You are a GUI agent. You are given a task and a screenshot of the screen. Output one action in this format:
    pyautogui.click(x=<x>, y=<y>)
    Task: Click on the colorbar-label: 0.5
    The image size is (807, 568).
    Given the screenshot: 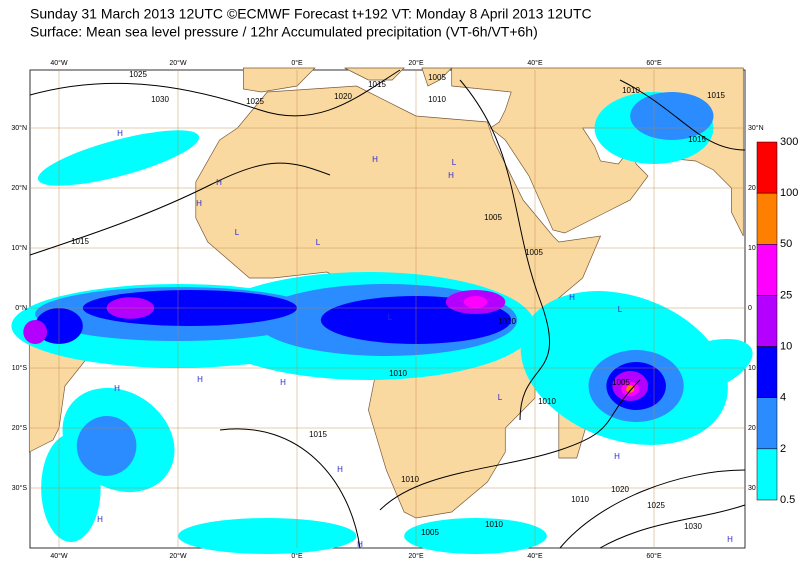 What is the action you would take?
    pyautogui.click(x=787, y=500)
    